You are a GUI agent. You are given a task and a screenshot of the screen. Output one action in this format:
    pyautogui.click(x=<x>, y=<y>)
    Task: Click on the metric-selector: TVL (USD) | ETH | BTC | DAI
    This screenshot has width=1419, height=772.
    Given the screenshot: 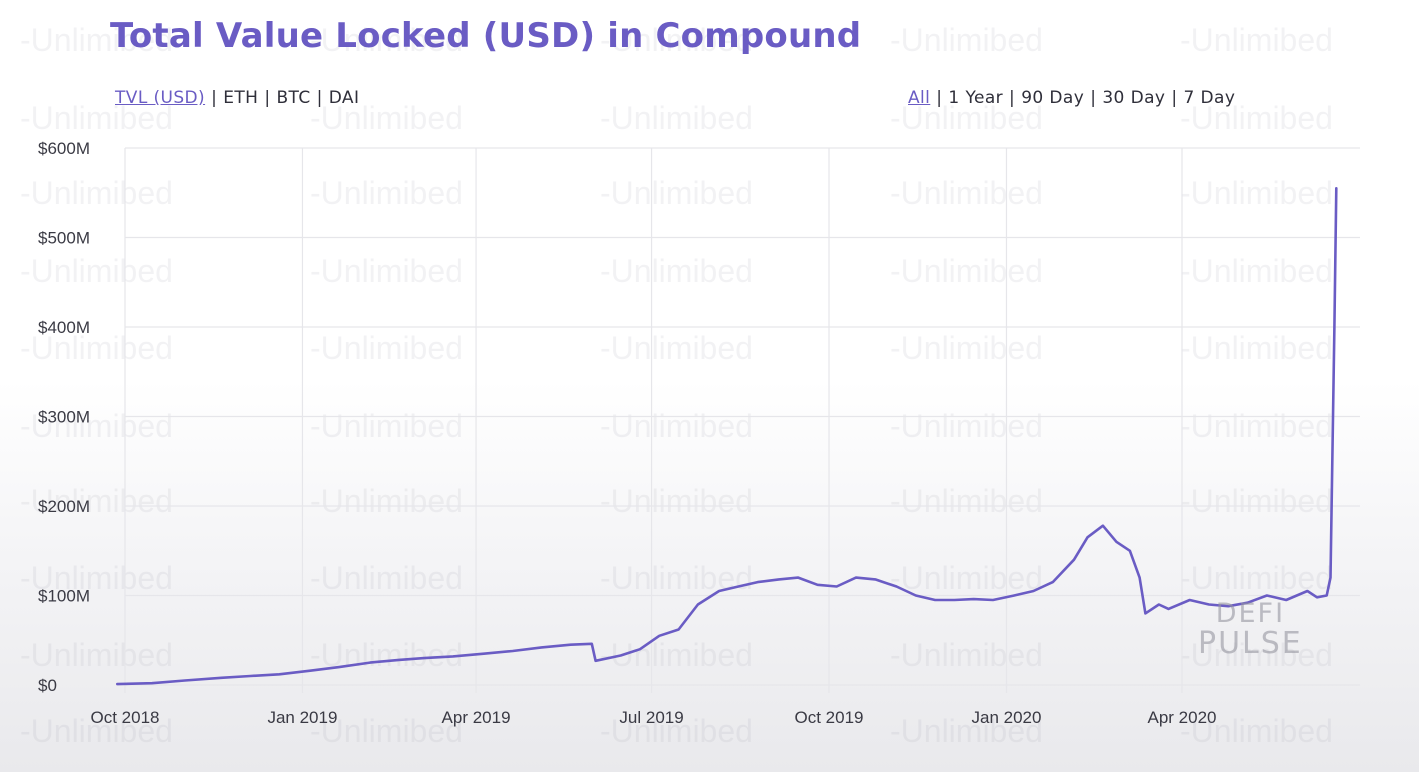 What is the action you would take?
    pyautogui.click(x=237, y=98)
    